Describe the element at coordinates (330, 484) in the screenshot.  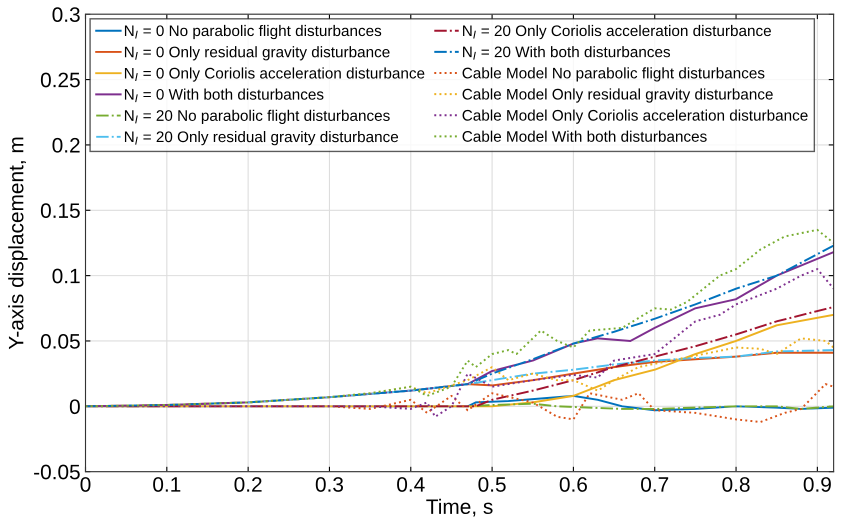
I see `x-tick-label: 0.3` at that location.